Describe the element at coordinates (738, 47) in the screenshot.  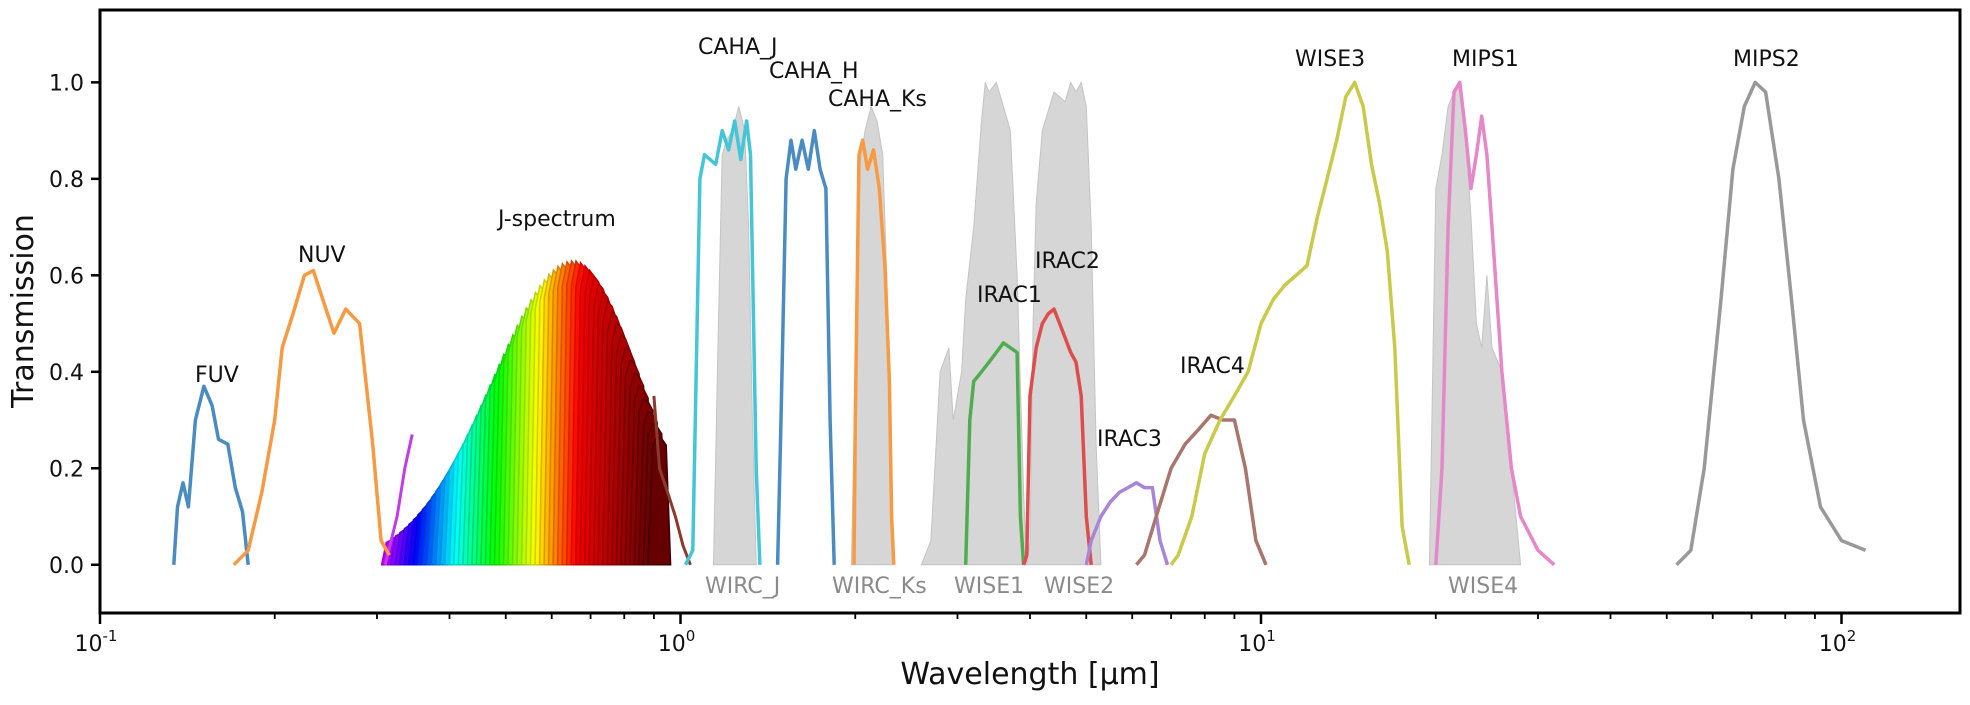
I see `label-caha-j: CAHA_J` at that location.